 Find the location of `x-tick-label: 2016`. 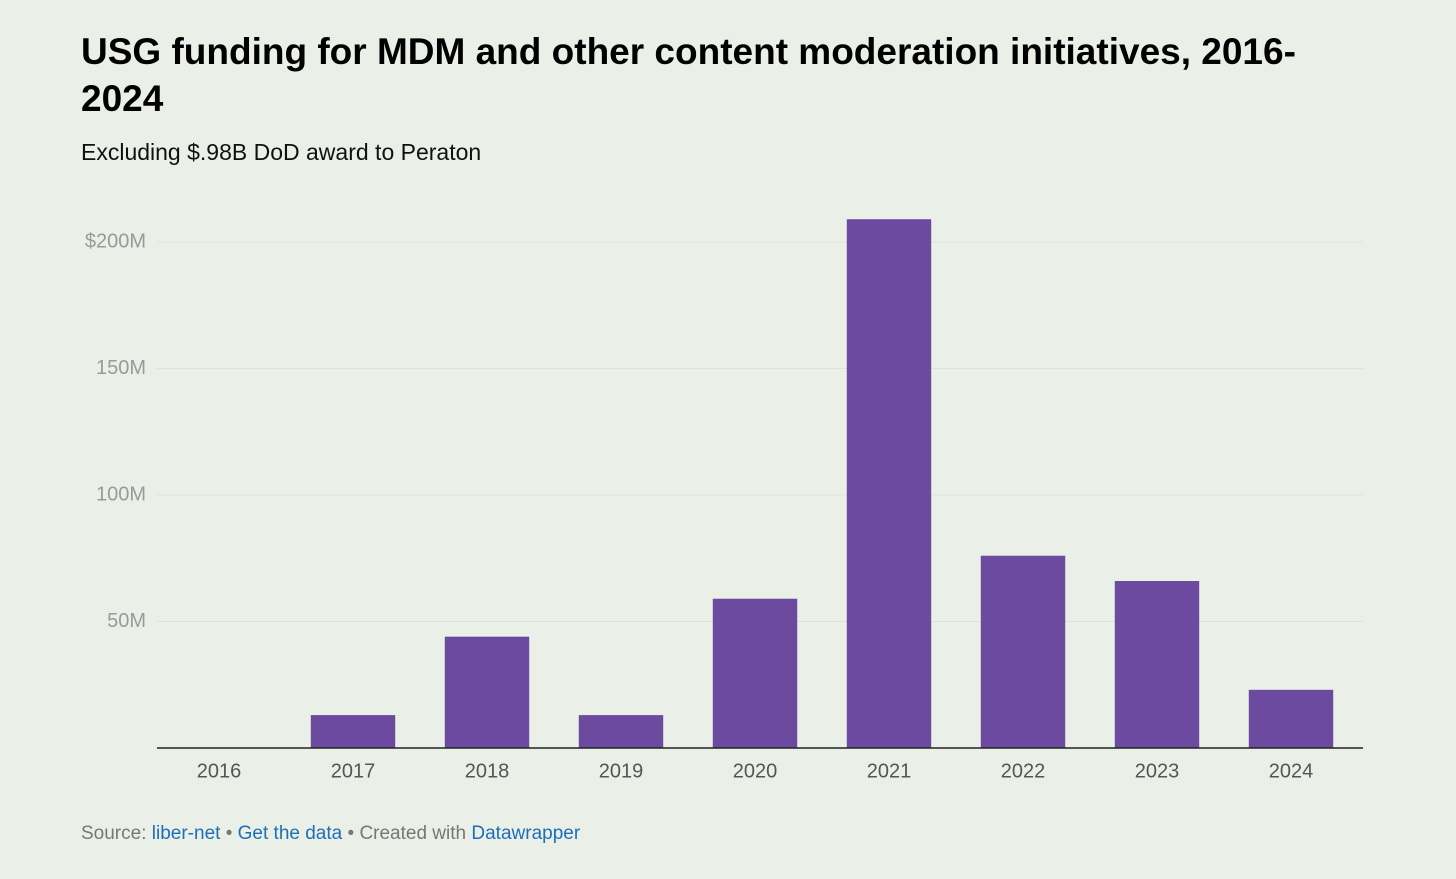

x-tick-label: 2016 is located at coordinates (219, 771).